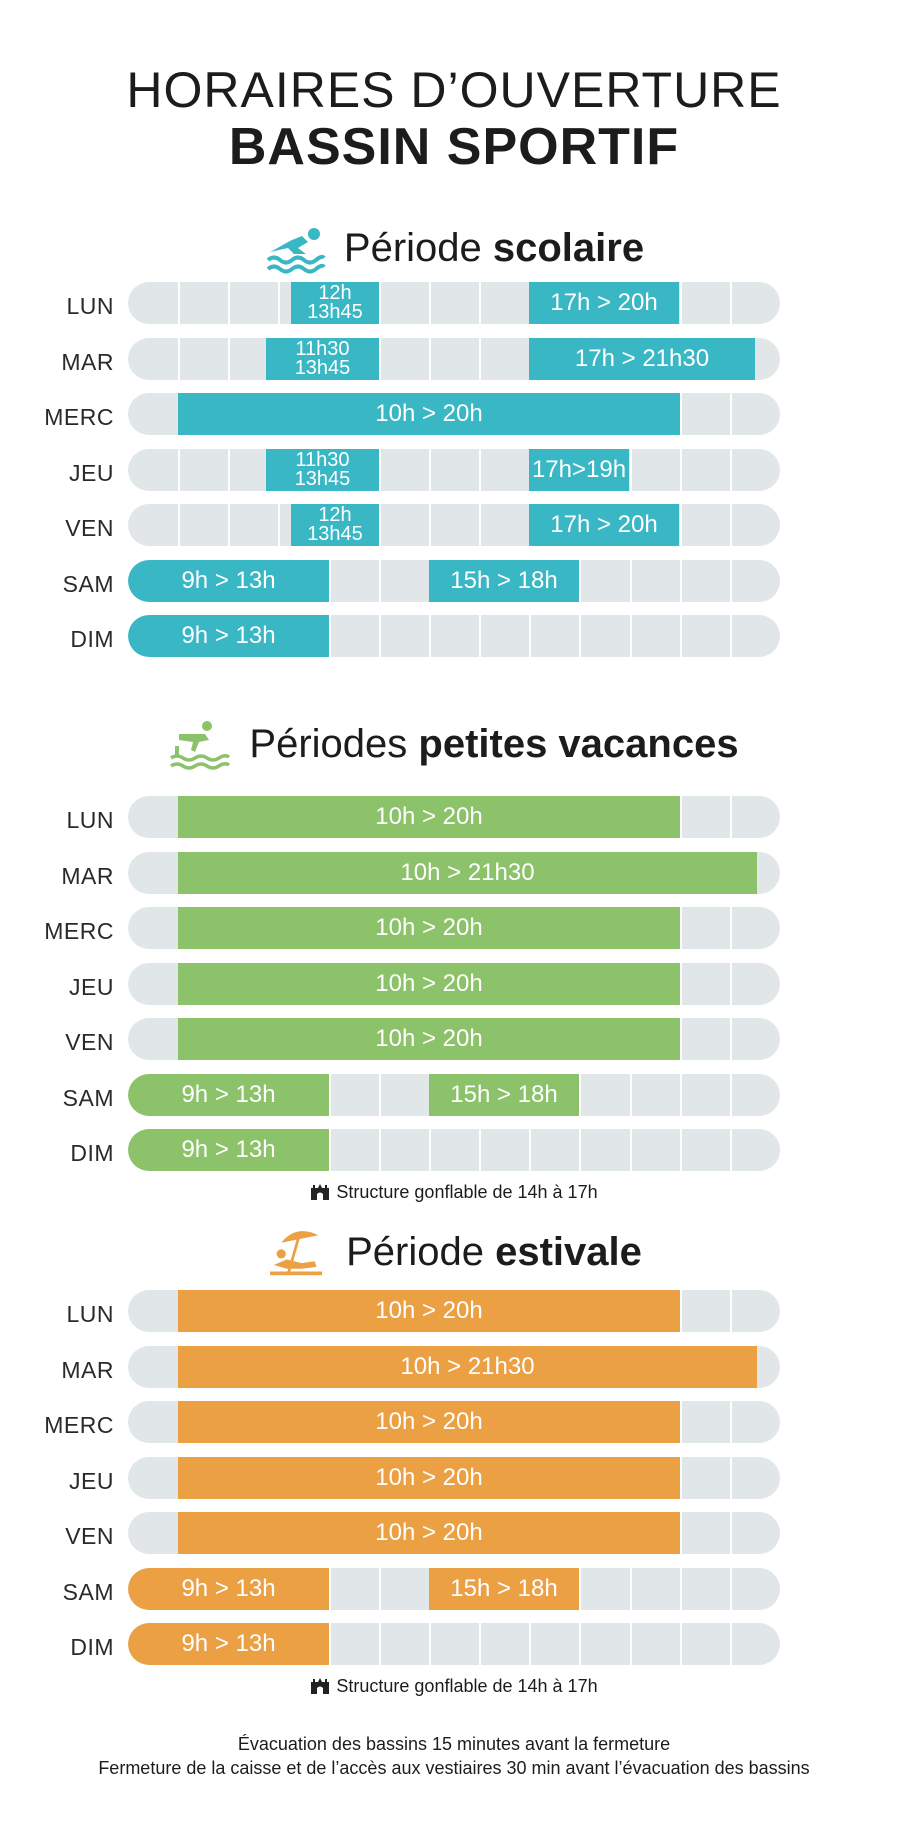 Image resolution: width=908 pixels, height=1826 pixels. I want to click on schedule-row-estivale-jeu: JEU 10h > 20h, so click(454, 1478).